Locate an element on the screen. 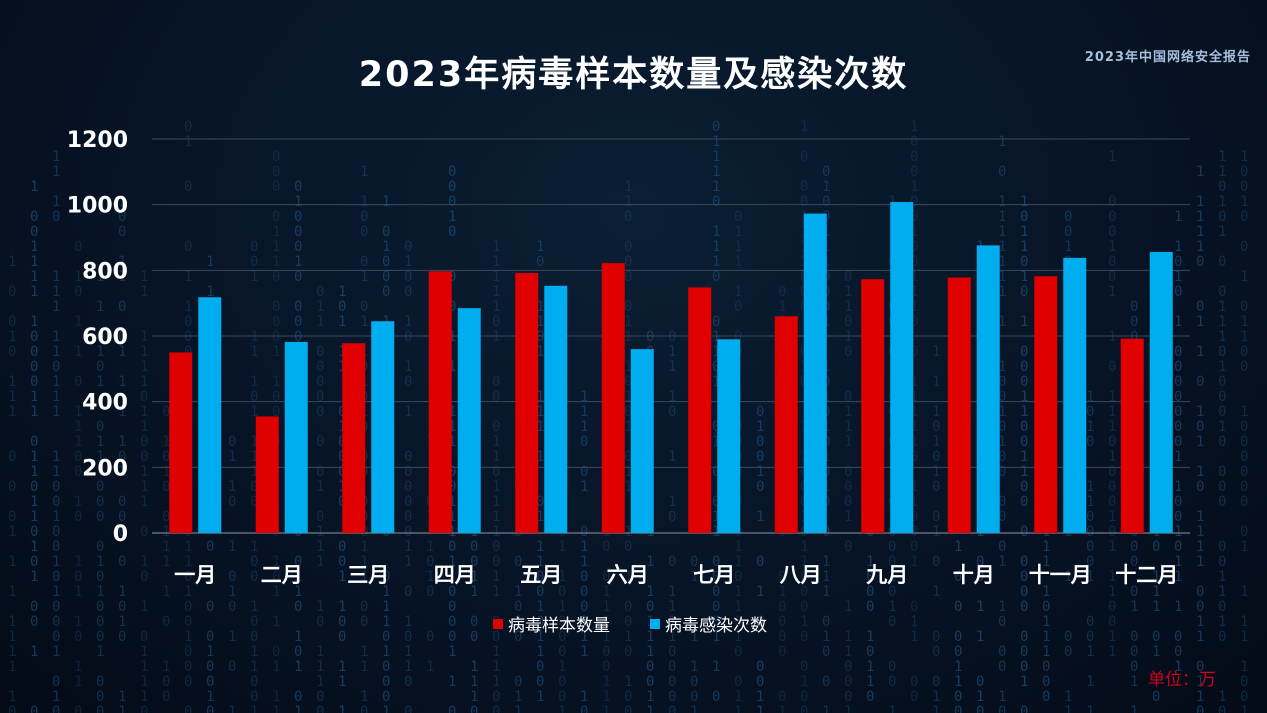 The width and height of the screenshot is (1267, 713). x-tick-label: 七月 is located at coordinates (714, 575).